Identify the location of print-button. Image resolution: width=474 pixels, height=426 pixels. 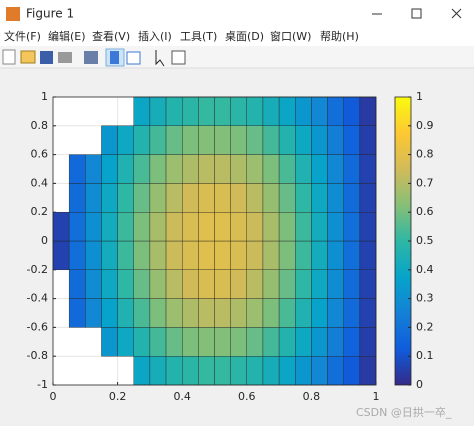
(65, 57).